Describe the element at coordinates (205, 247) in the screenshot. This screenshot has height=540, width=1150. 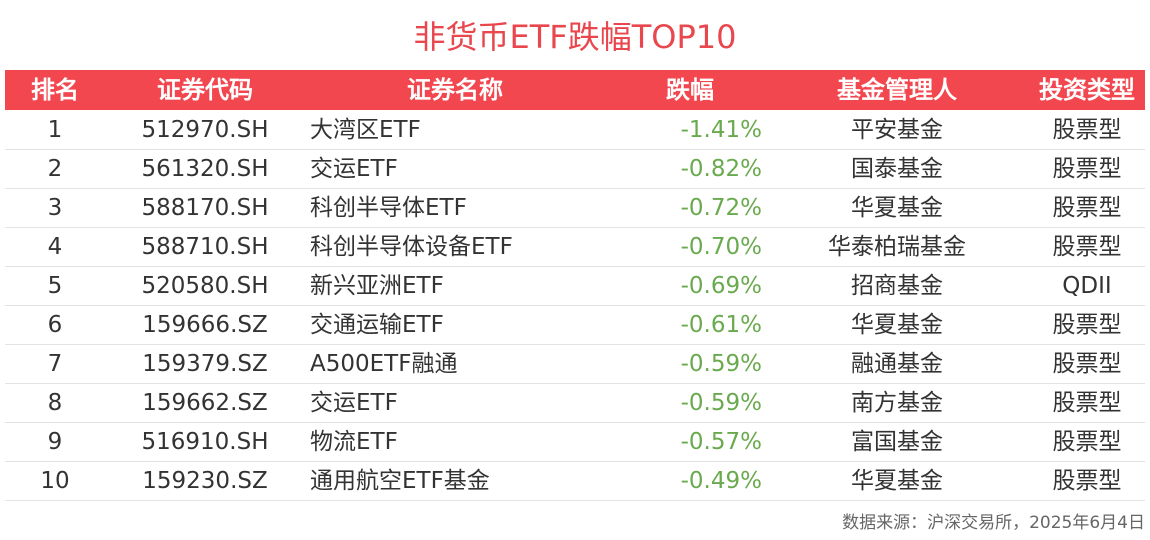
I see `table-cell: 588710.SH` at that location.